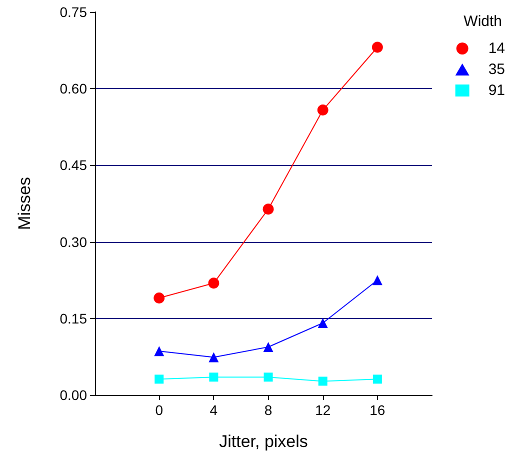  What do you see at coordinates (378, 410) in the screenshot?
I see `x-tick-label: 16` at bounding box center [378, 410].